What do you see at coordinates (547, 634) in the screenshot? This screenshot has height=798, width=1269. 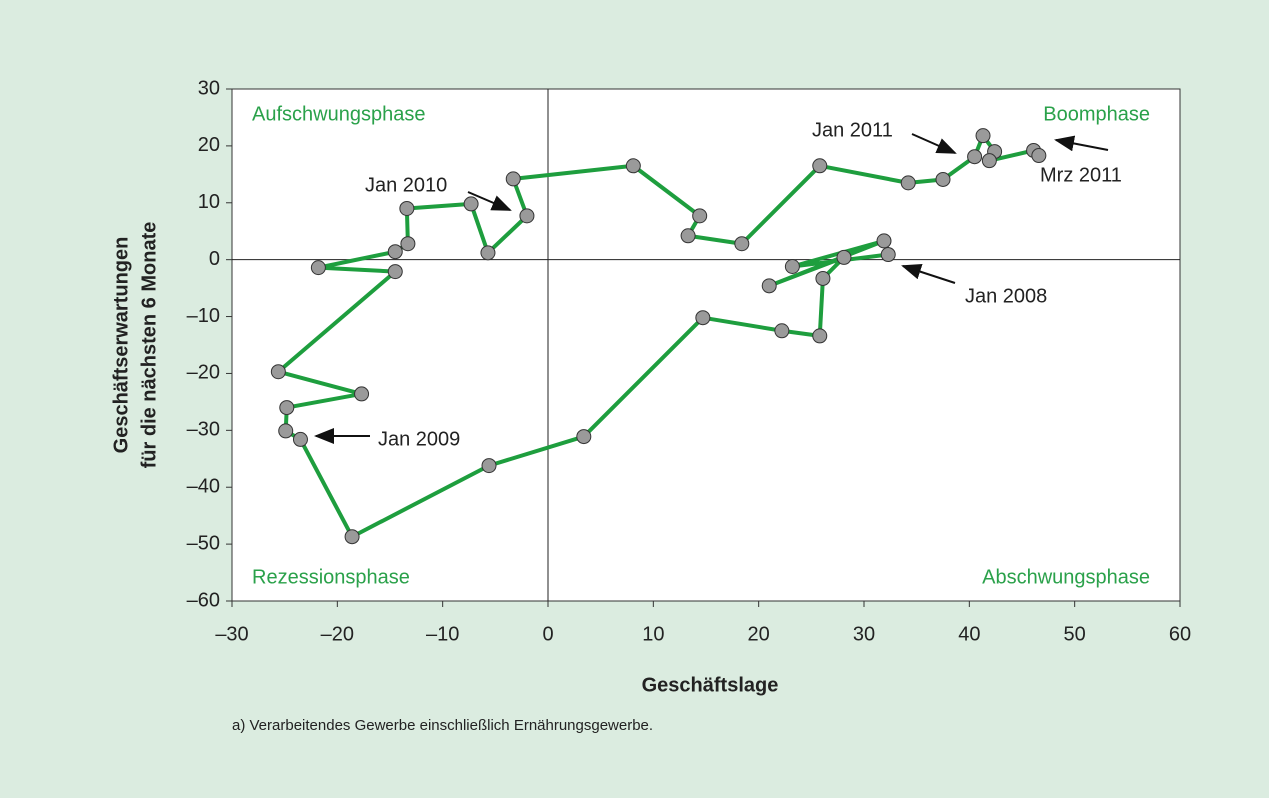 I see `x-tick-label: 0` at bounding box center [547, 634].